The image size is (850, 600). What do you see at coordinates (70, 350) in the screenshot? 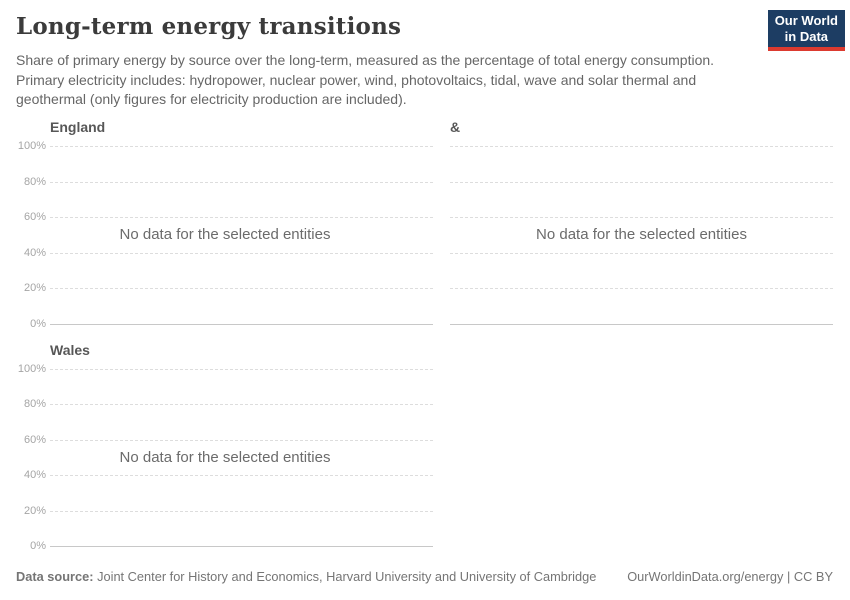
I see `facet-title: Wales` at bounding box center [70, 350].